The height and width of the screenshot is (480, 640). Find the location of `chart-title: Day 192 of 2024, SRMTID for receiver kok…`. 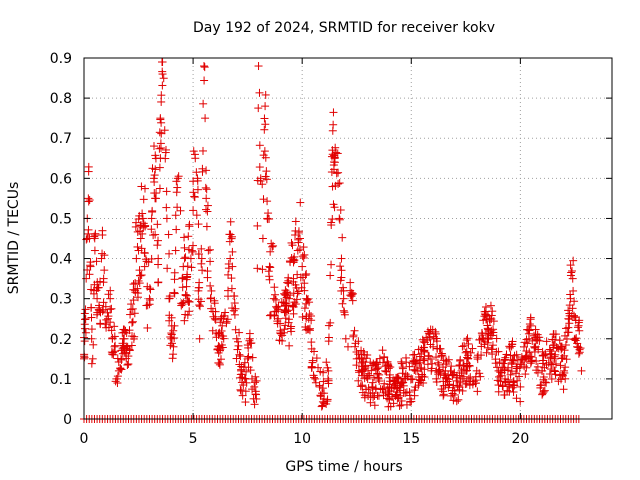

chart-title: Day 192 of 2024, SRMTID for receiver kok… is located at coordinates (344, 28).